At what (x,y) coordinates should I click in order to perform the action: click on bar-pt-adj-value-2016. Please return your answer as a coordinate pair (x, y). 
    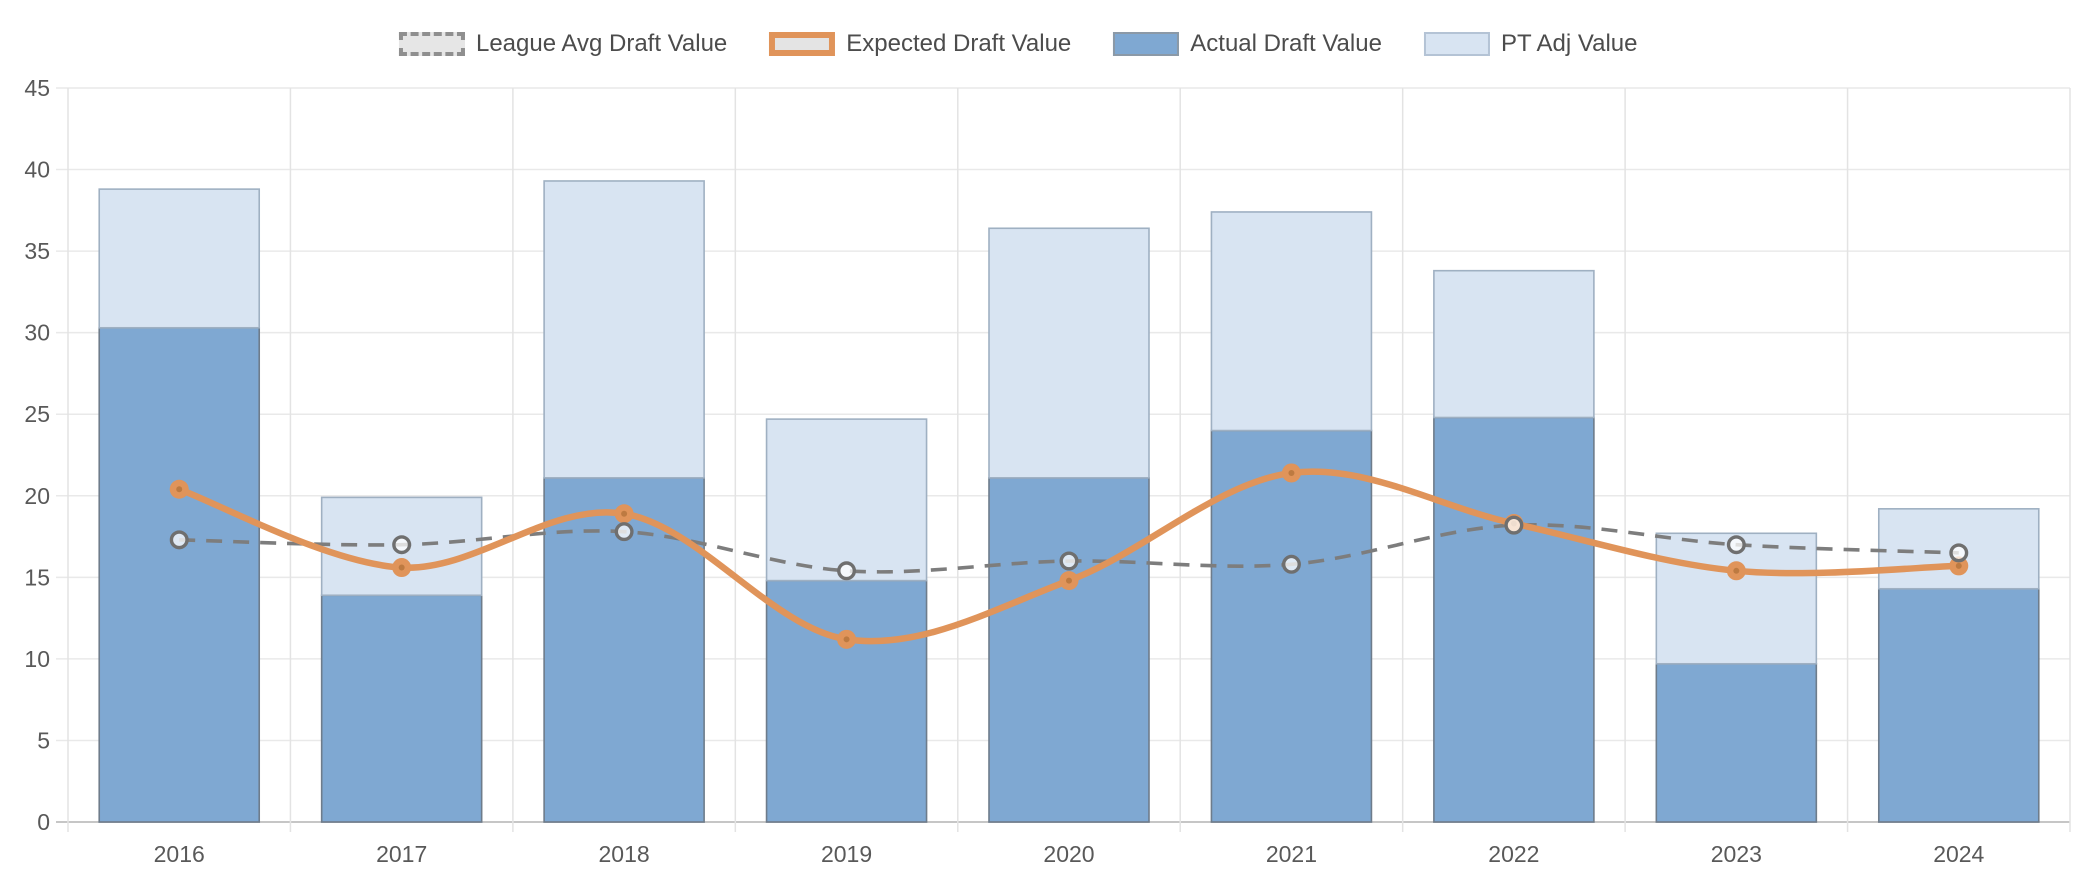
    Looking at the image, I should click on (179, 258).